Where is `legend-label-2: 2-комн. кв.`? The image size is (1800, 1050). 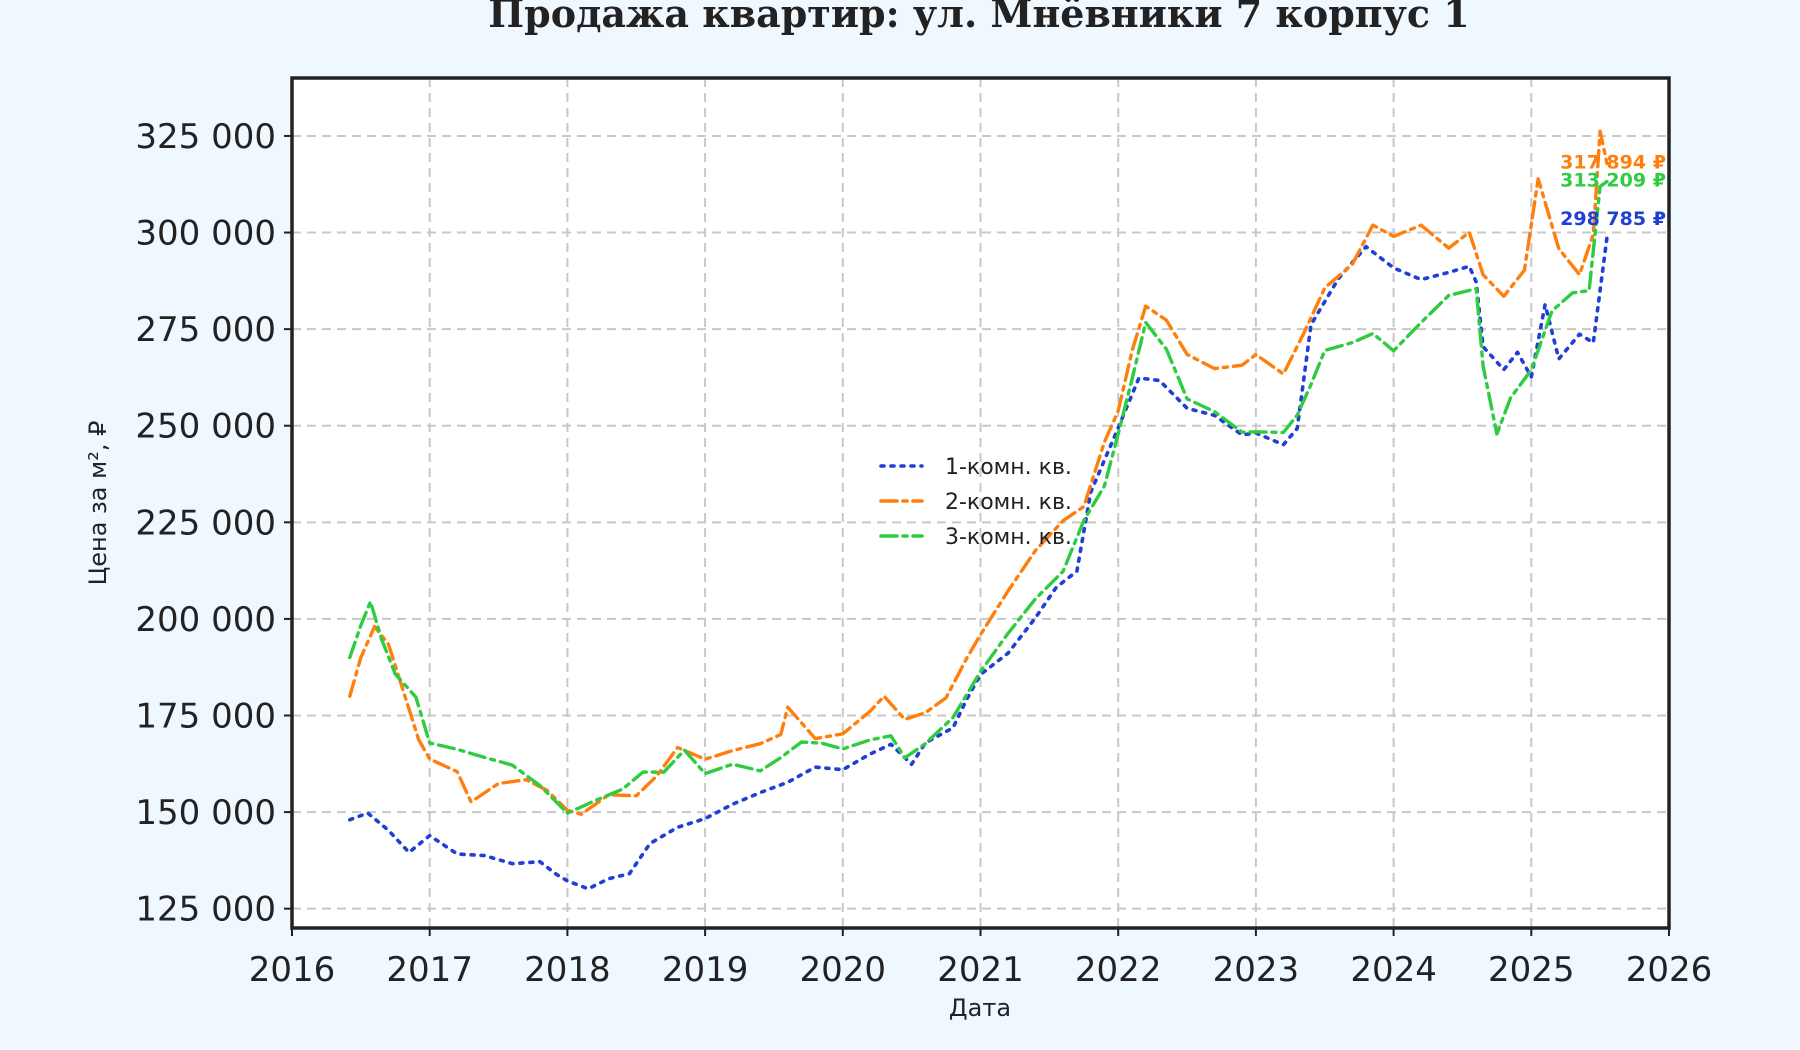 legend-label-2: 2-комн. кв. is located at coordinates (1008, 502).